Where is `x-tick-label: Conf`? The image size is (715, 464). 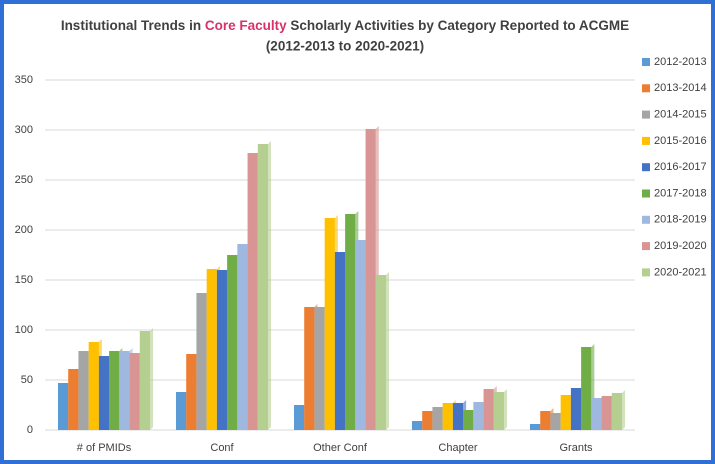
x-tick-label: Conf is located at coordinates (222, 448).